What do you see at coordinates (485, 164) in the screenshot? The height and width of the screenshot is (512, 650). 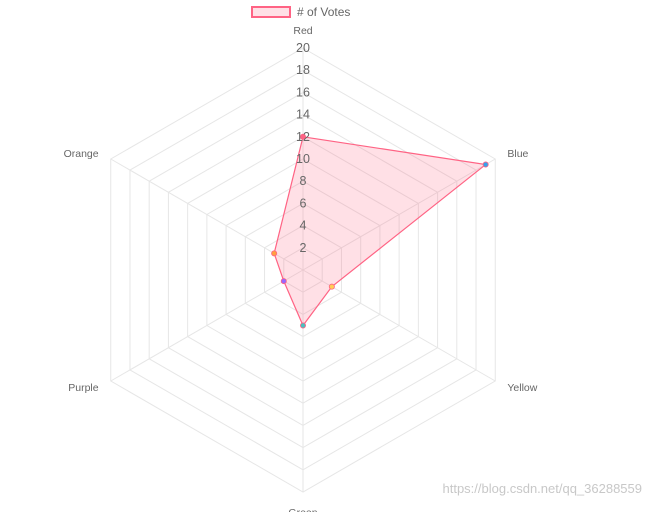 I see `data-point-blue` at bounding box center [485, 164].